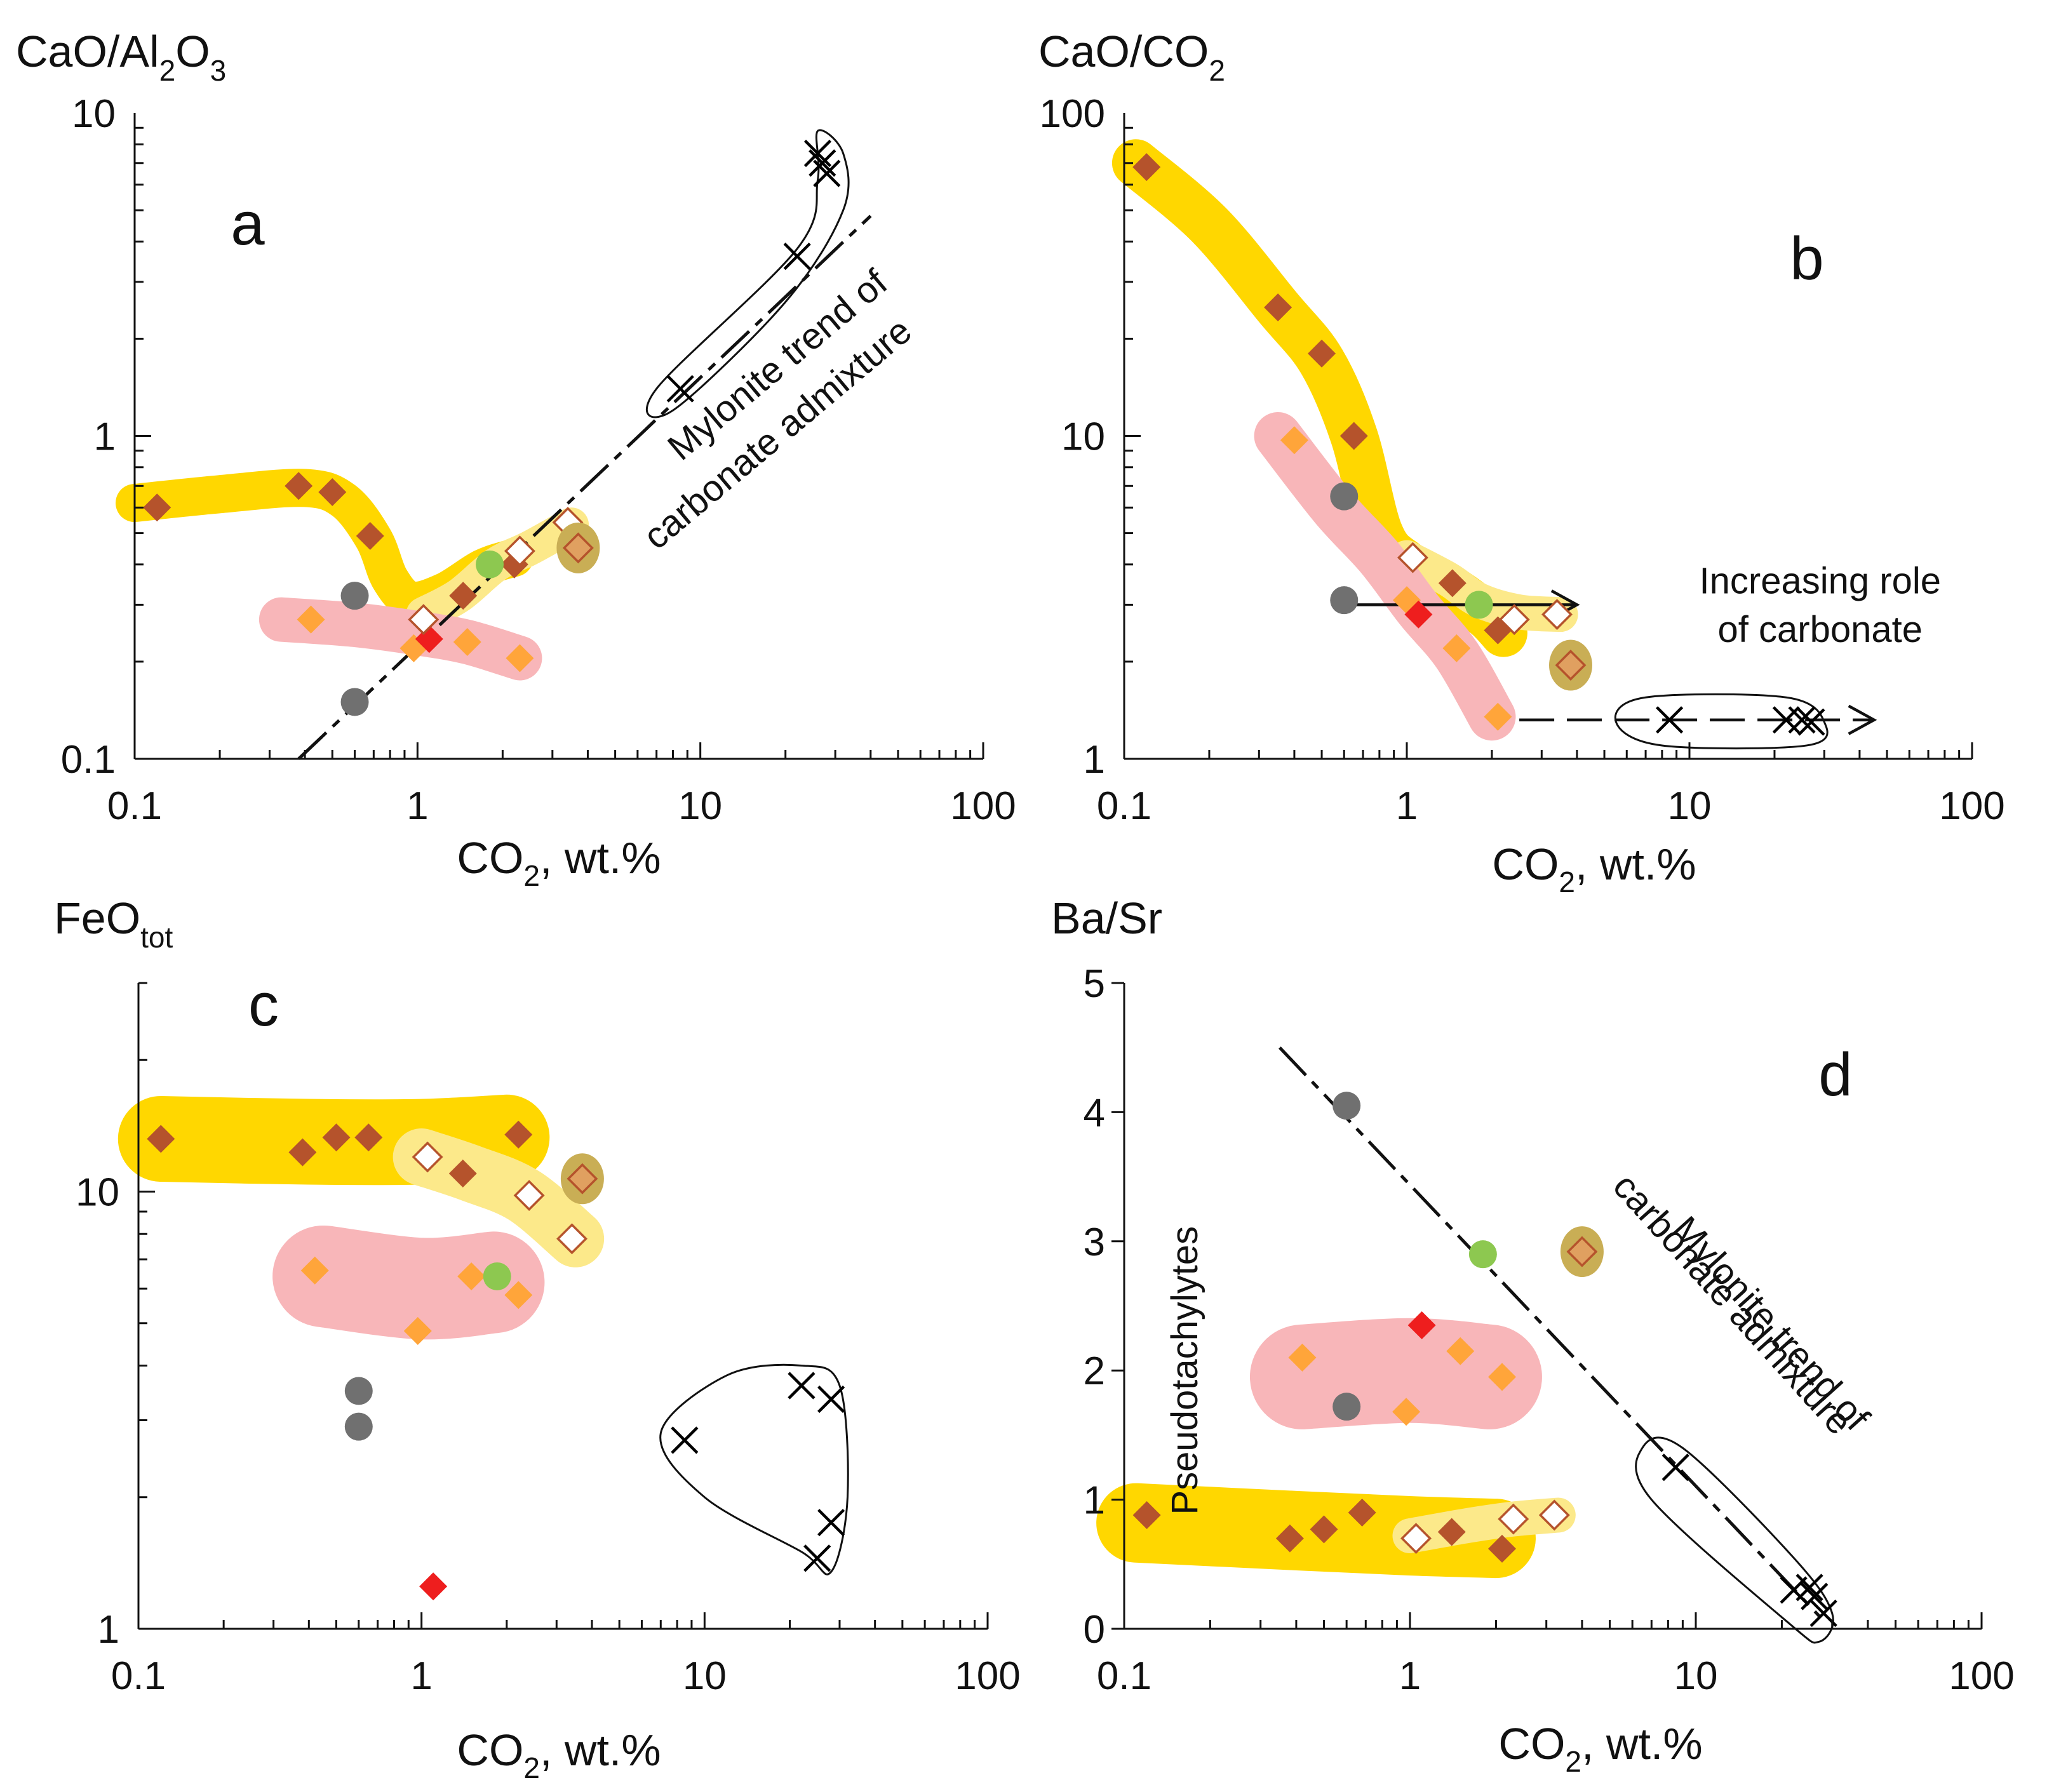  Describe the element at coordinates (1094, 1371) in the screenshot. I see `y-tick-label: 2` at that location.